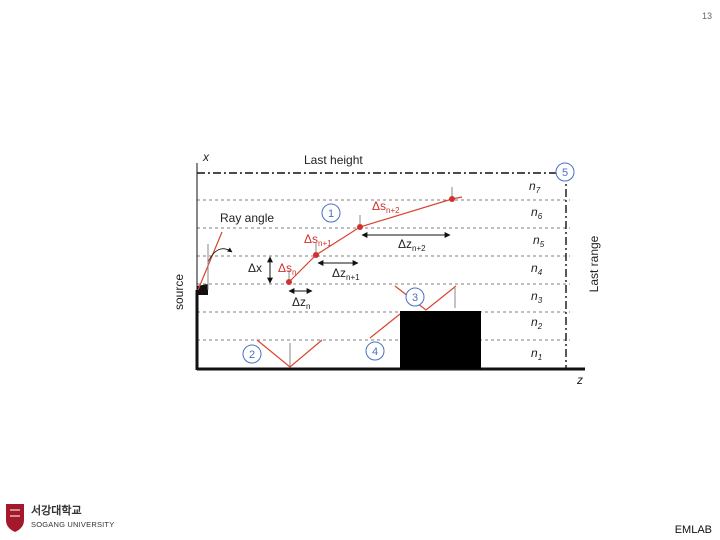  I want to click on university-logo, so click(15, 518).